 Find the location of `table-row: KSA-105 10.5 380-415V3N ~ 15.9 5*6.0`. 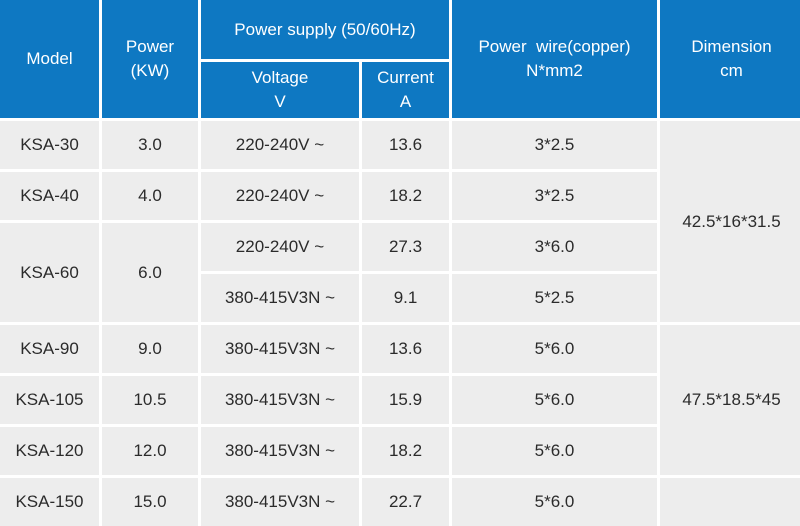

table-row: KSA-105 10.5 380-415V3N ~ 15.9 5*6.0 is located at coordinates (400, 400).